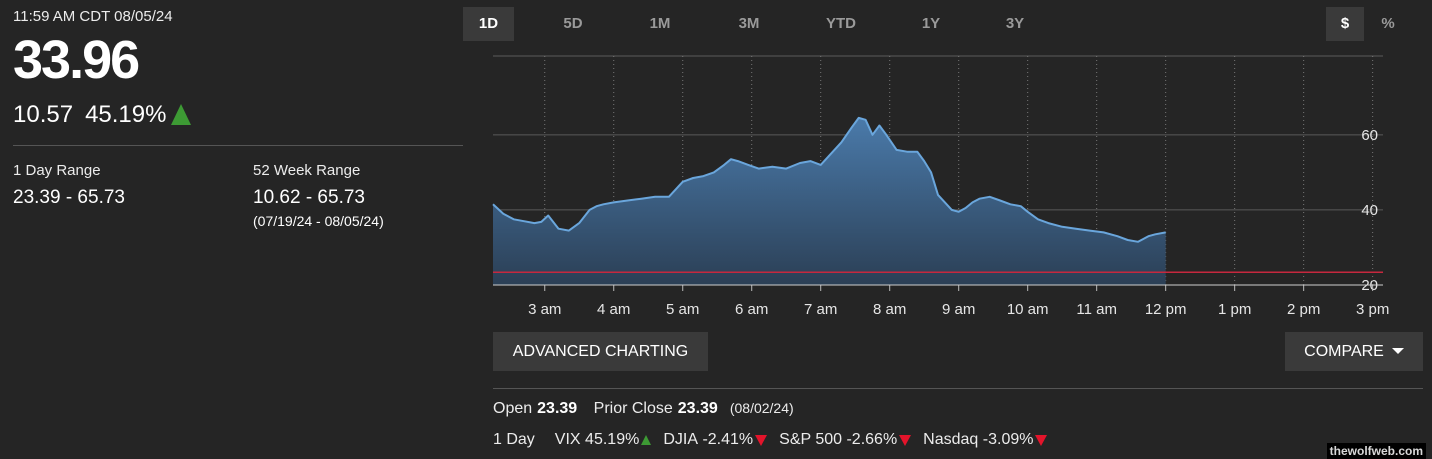 The height and width of the screenshot is (459, 1432). What do you see at coordinates (811, 439) in the screenshot?
I see `index-name: S&P 500` at bounding box center [811, 439].